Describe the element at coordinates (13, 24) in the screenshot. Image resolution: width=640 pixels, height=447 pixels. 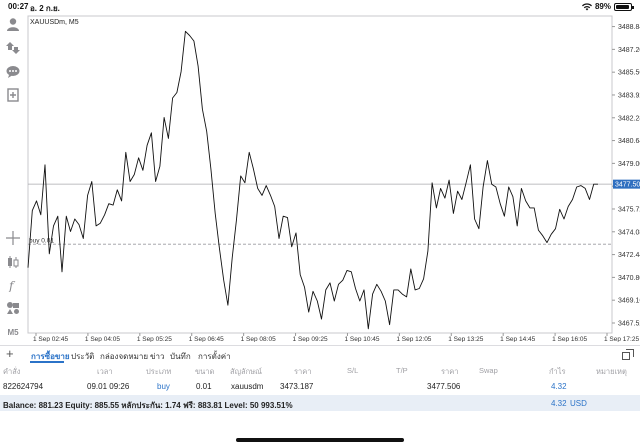
I see `account-icon` at that location.